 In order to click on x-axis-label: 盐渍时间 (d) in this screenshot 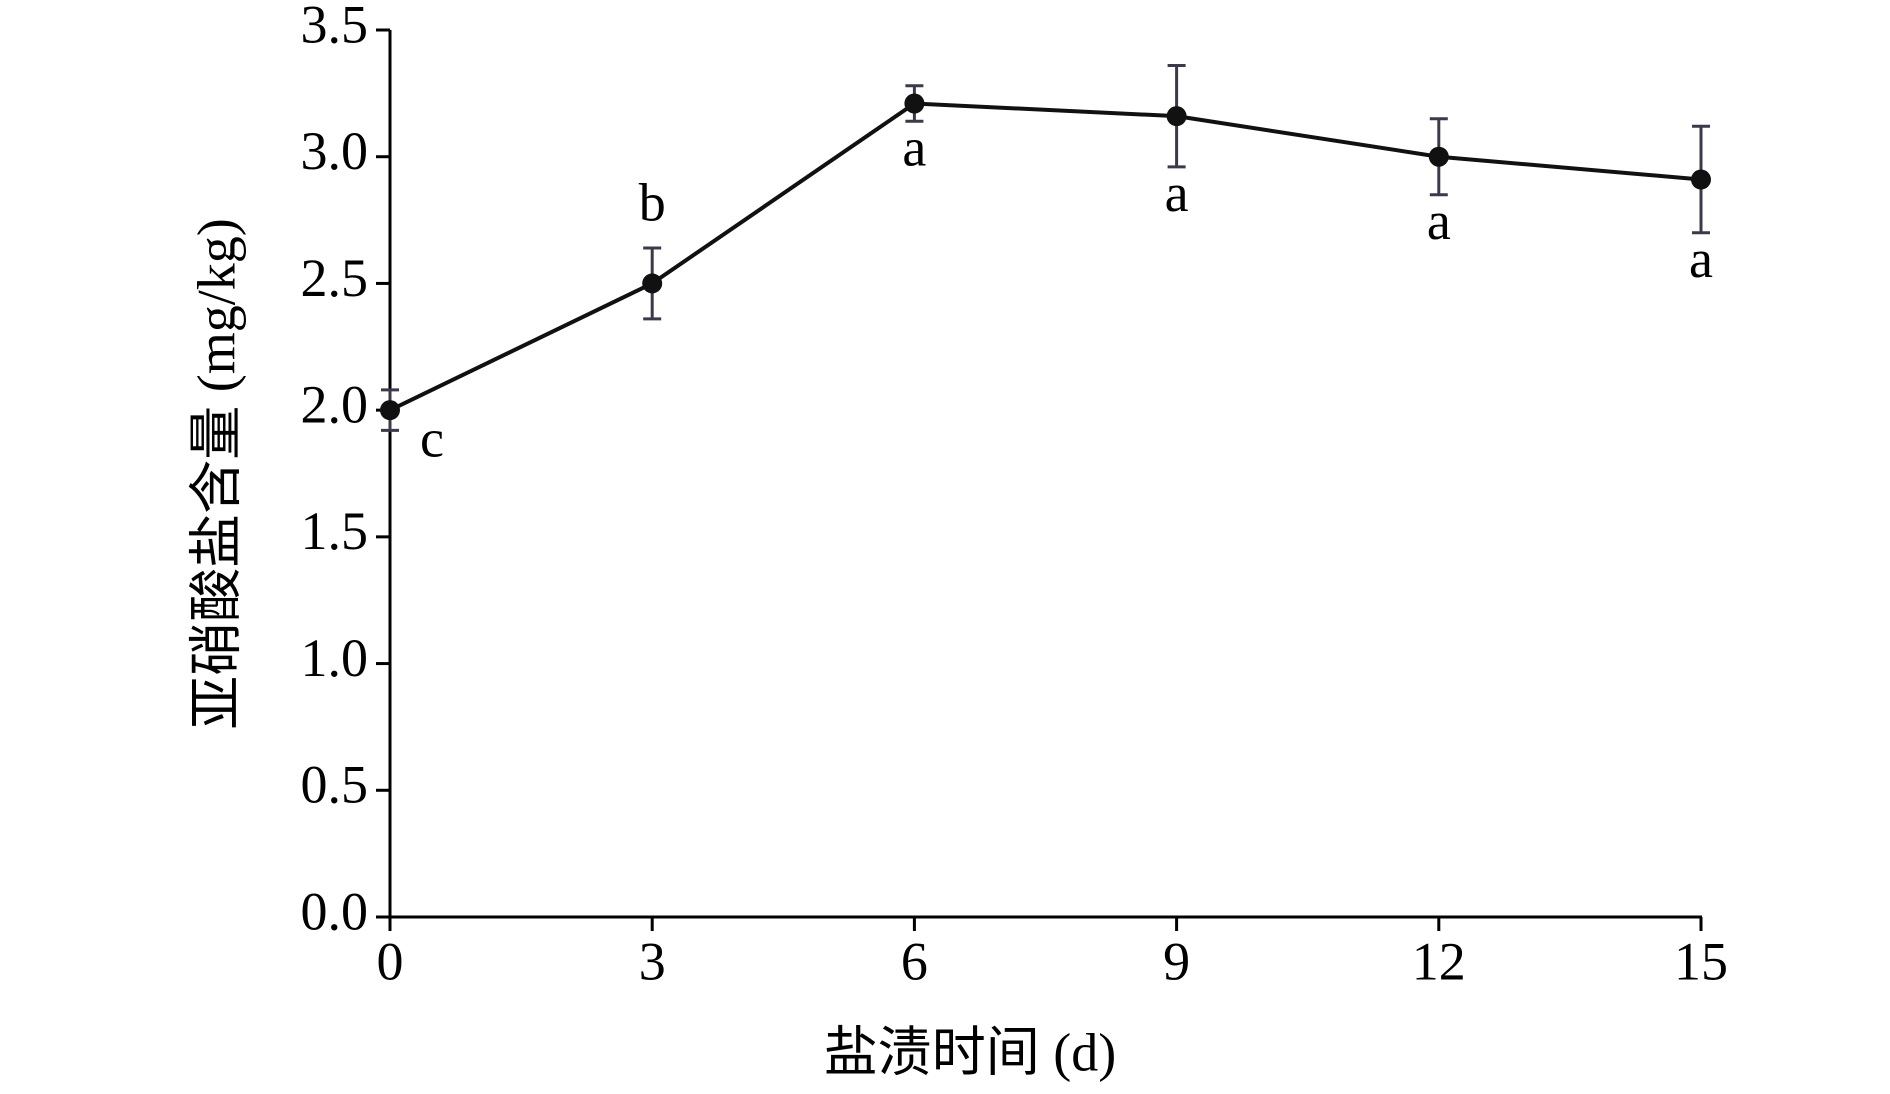, I will do `click(970, 1052)`.